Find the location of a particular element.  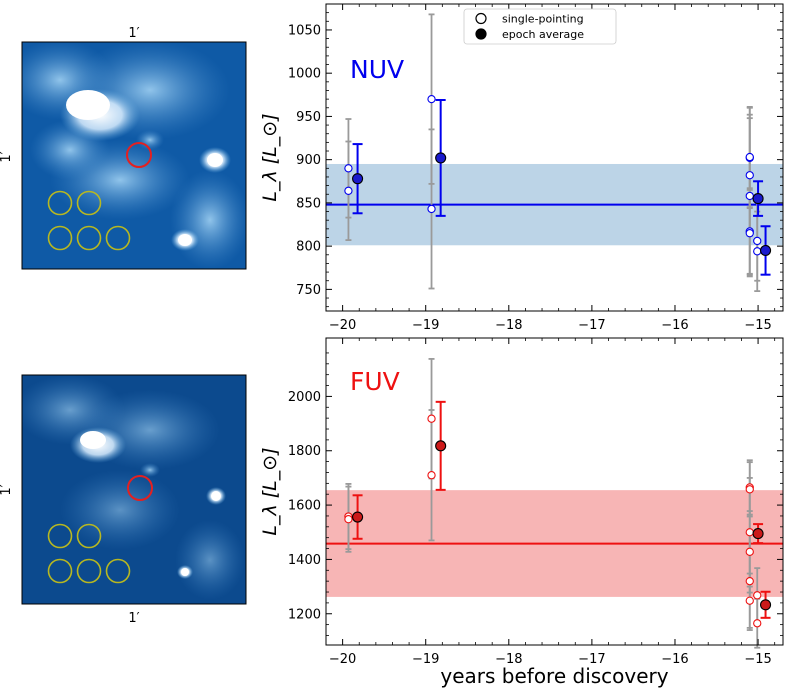

fuv-y-tick-label: 1400 is located at coordinates (304, 560).